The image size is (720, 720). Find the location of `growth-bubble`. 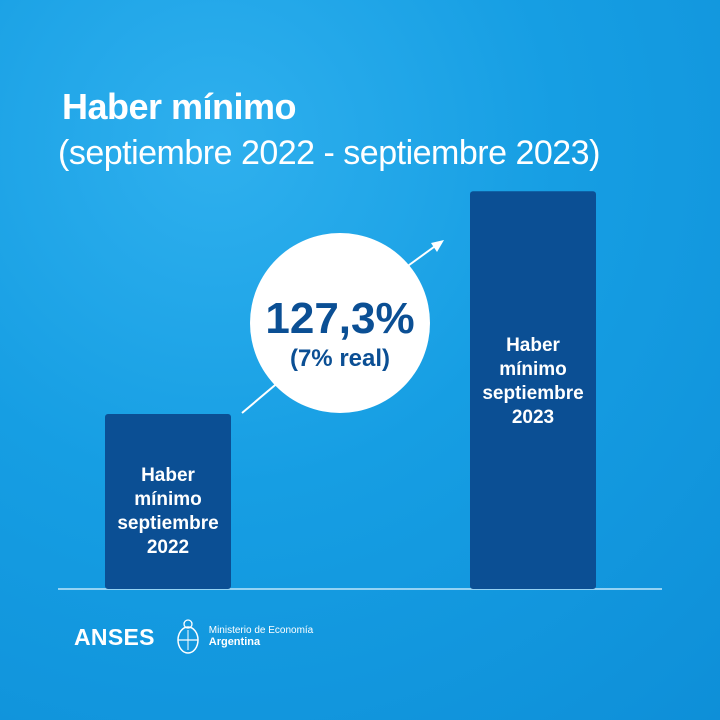

growth-bubble is located at coordinates (340, 323).